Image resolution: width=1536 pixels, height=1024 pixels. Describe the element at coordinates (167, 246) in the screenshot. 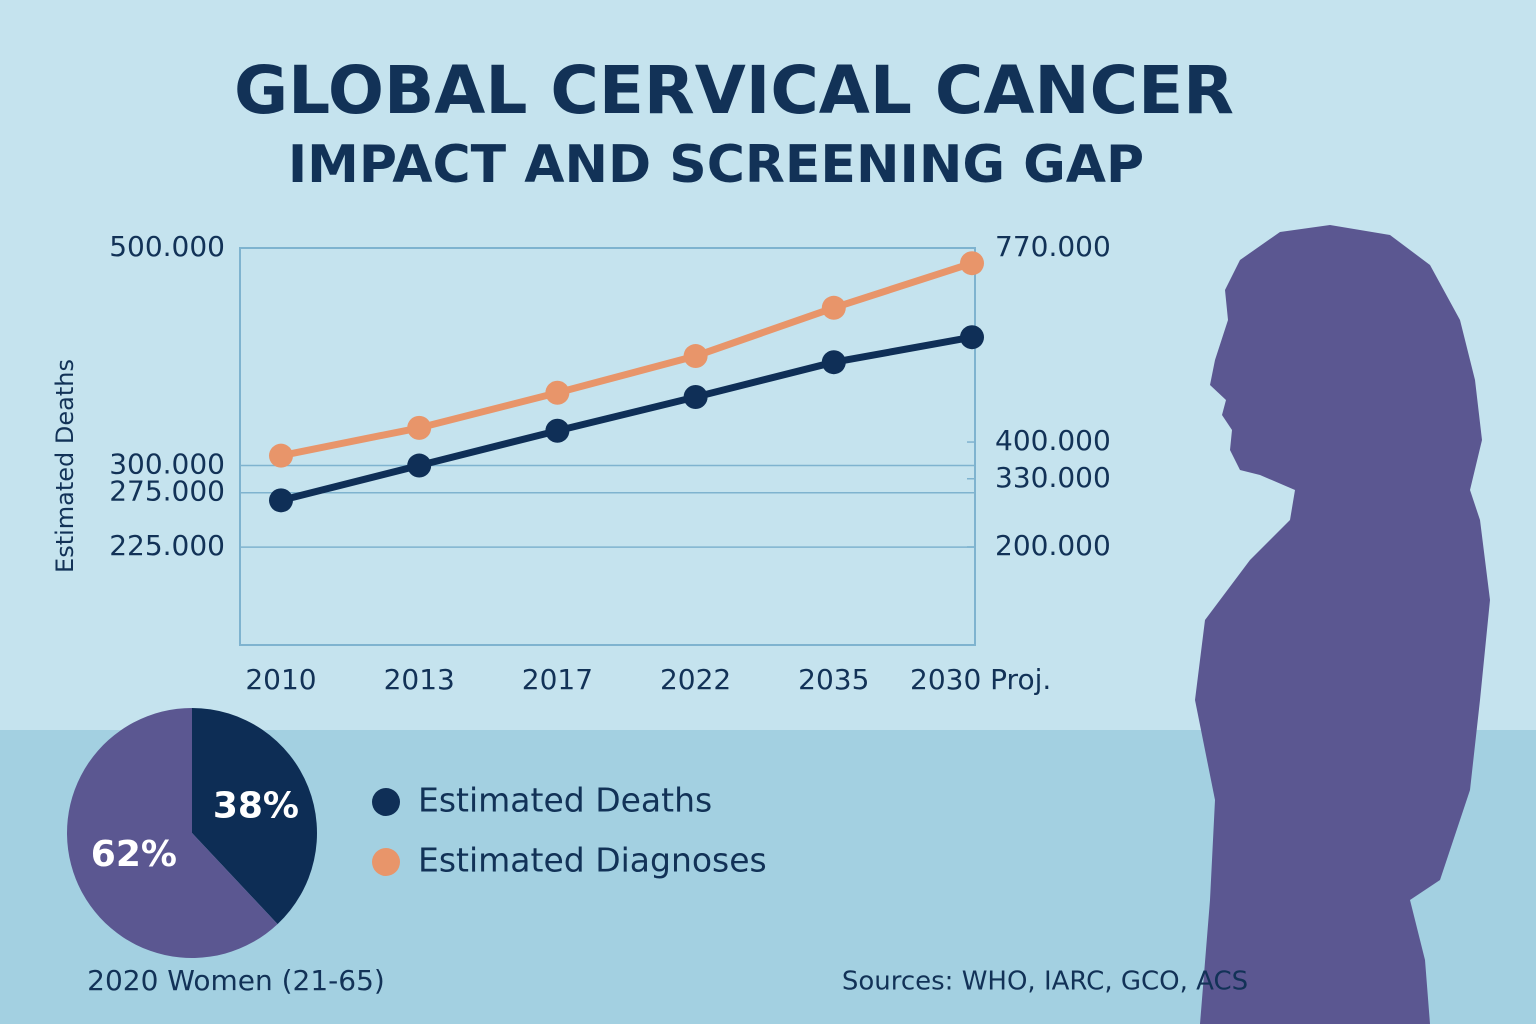

I see `y-tick-label: 500.000` at that location.